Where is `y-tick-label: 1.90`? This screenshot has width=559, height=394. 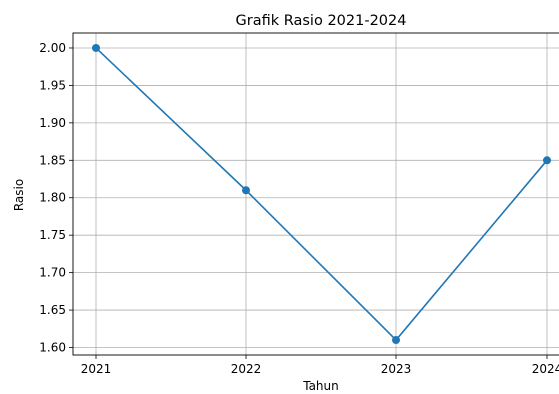
y-tick-label: 1.90 is located at coordinates (52, 123).